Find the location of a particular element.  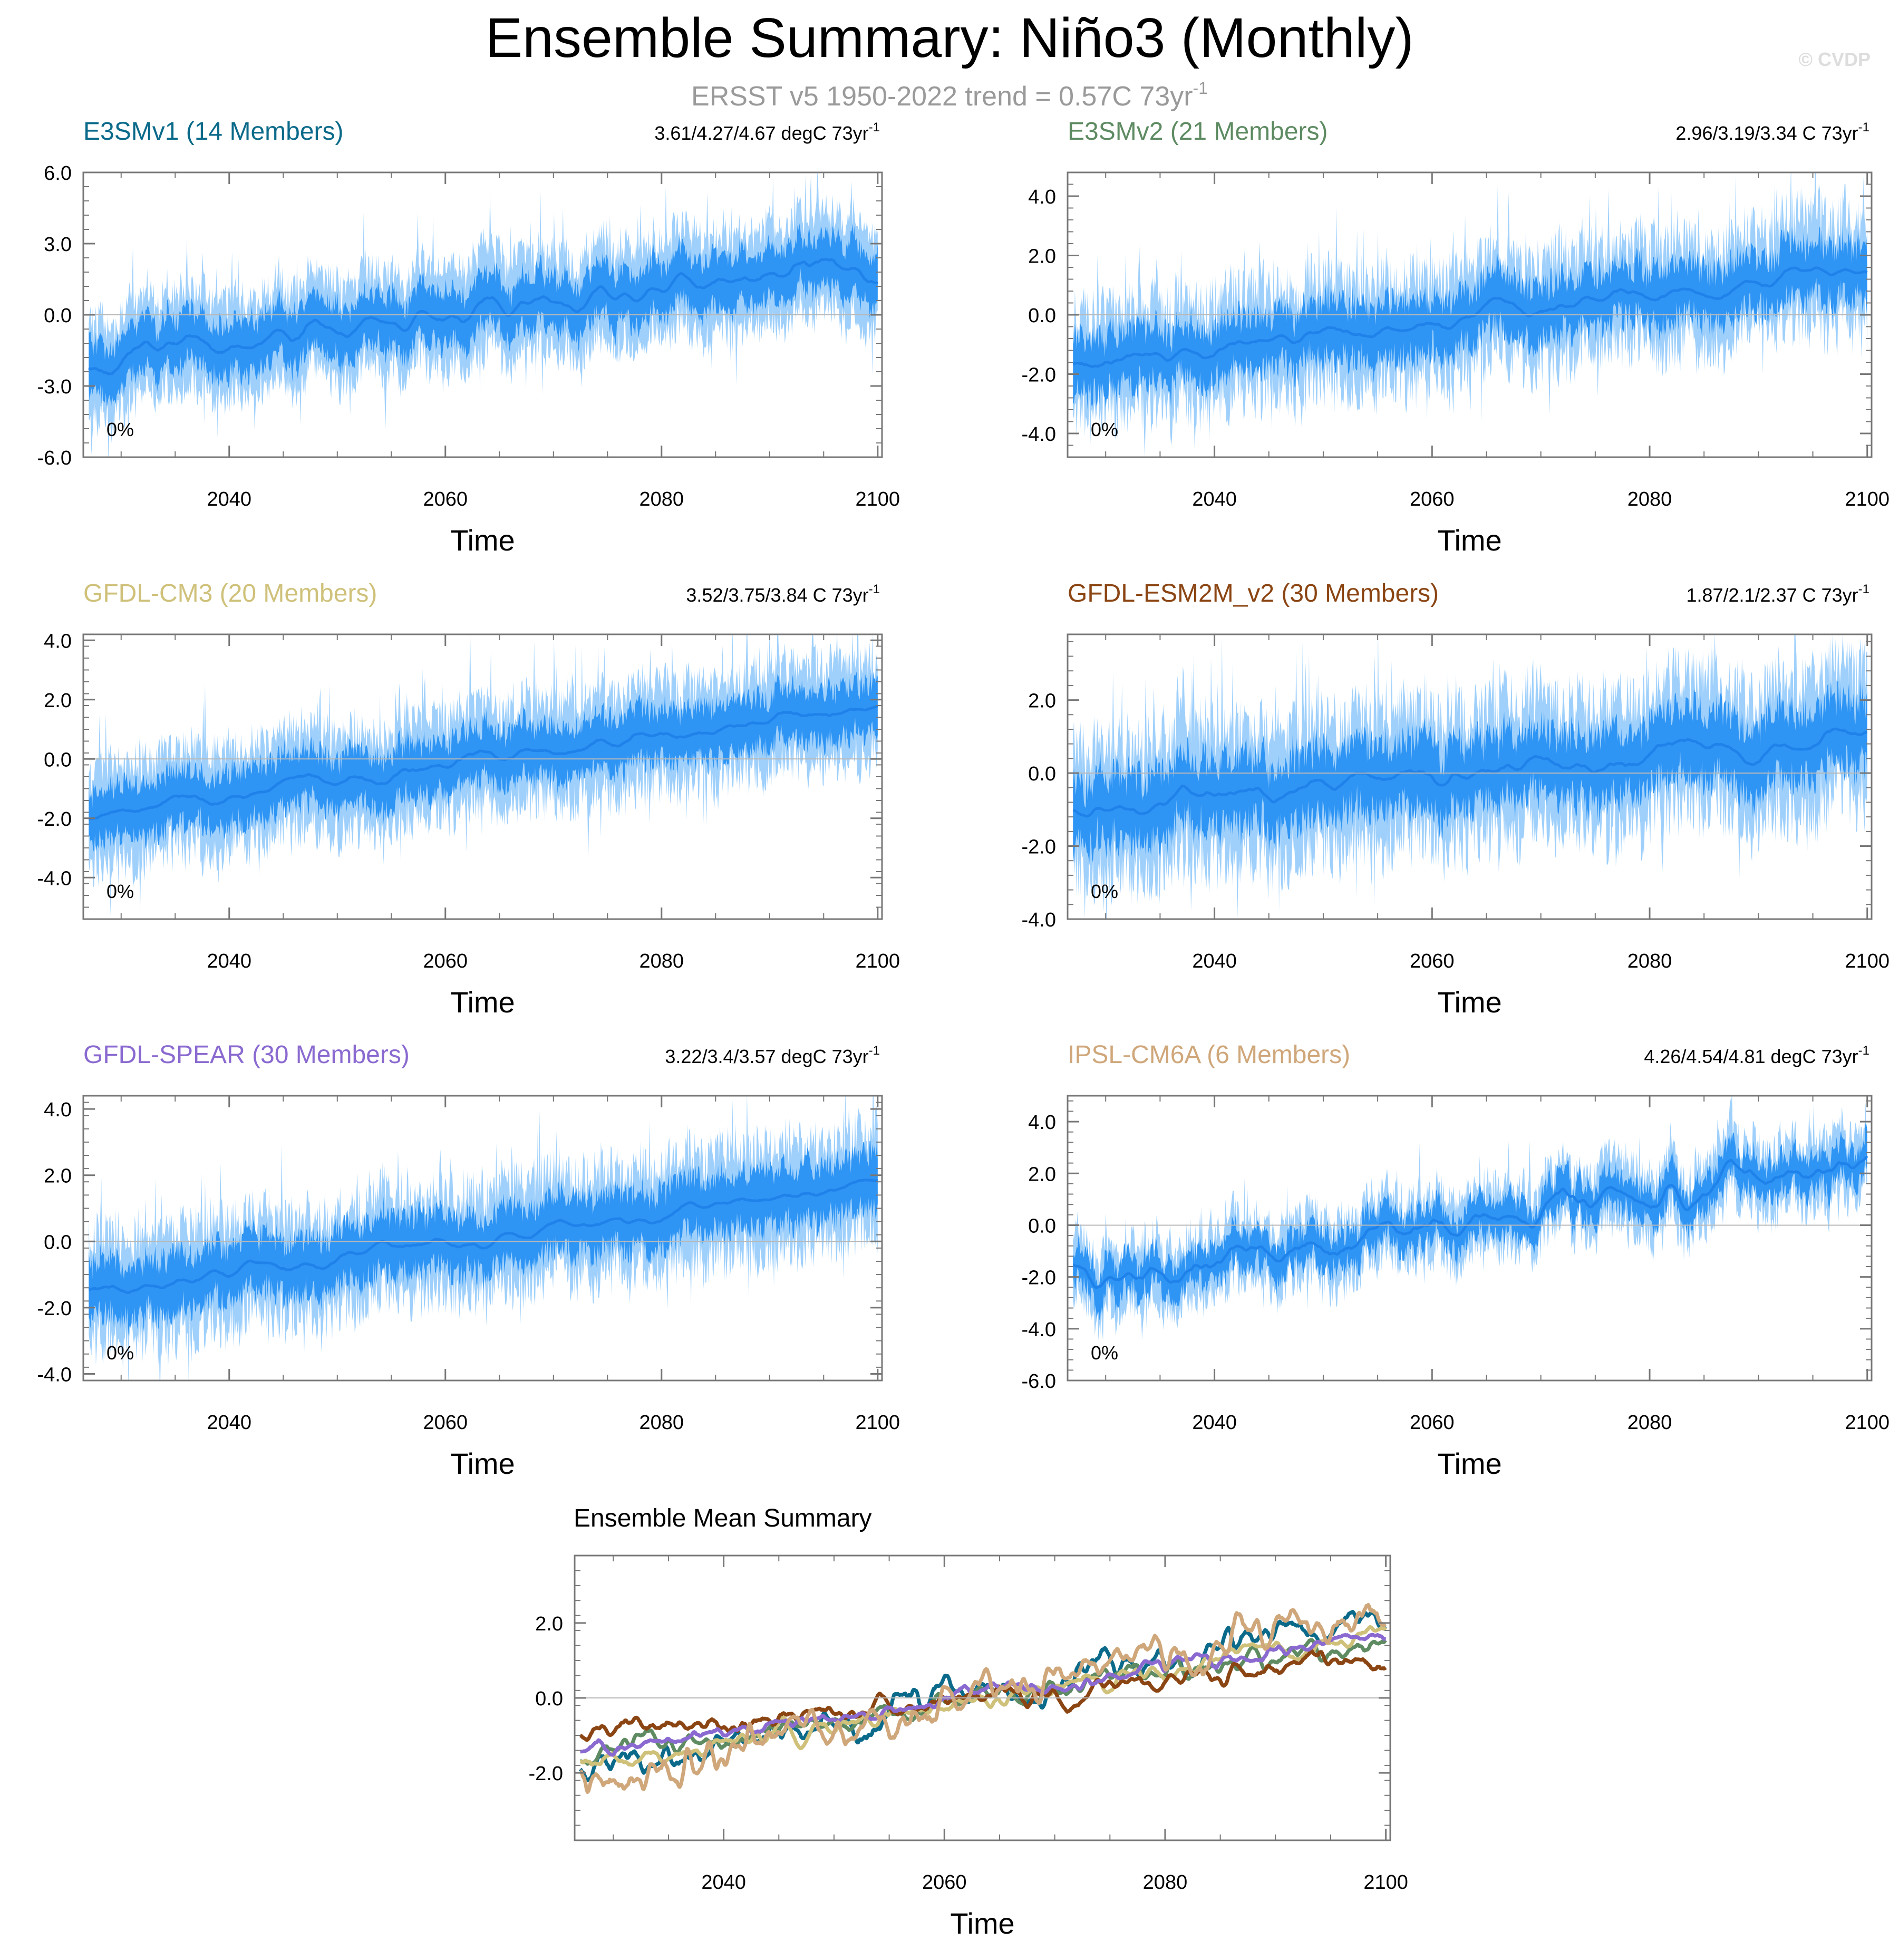

trend-label-text: 1.87/2.1/2.37 C 73yr is located at coordinates (1772, 595).